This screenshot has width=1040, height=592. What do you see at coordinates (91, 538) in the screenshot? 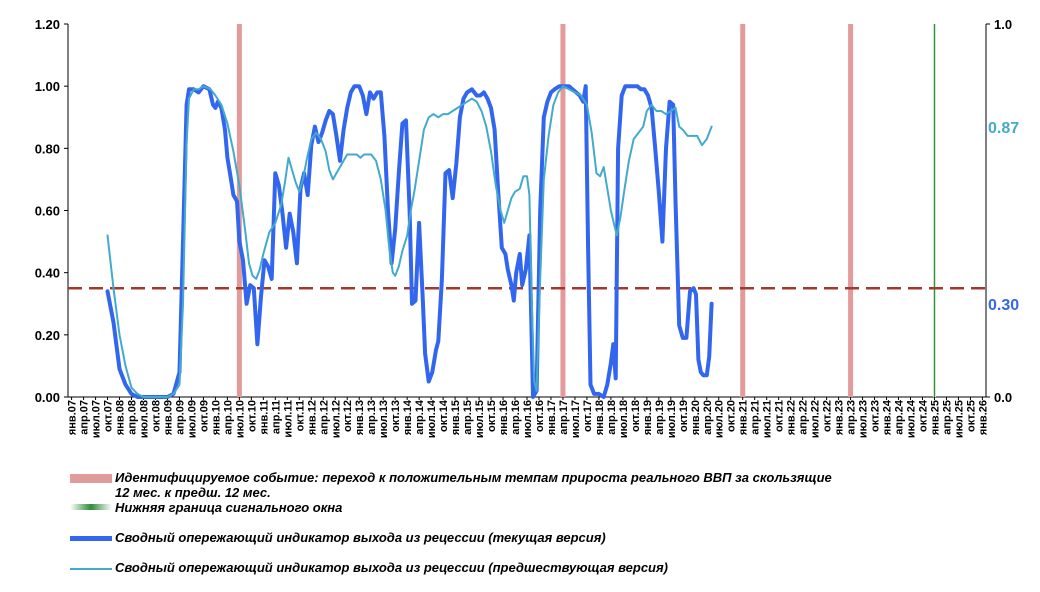
I see `legend-swatch-current` at bounding box center [91, 538].